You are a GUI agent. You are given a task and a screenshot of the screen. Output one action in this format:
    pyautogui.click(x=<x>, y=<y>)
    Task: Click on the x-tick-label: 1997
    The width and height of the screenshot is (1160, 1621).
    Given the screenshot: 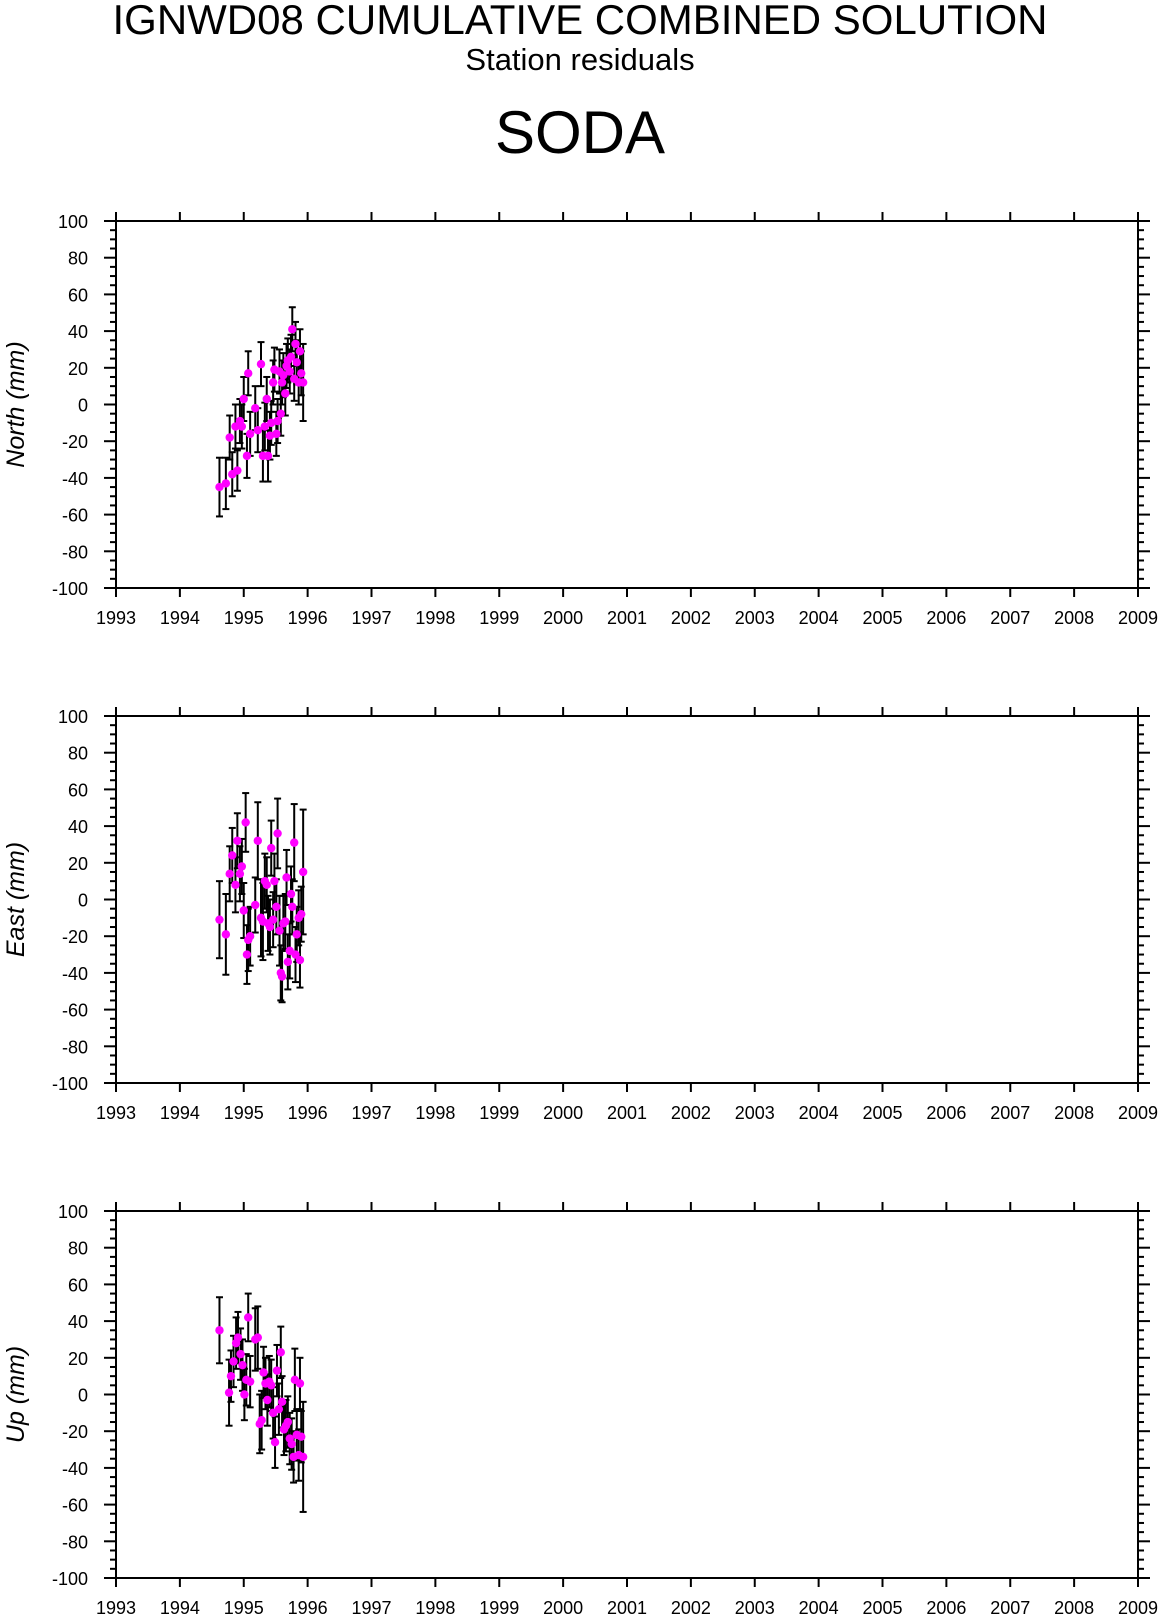 What is the action you would take?
    pyautogui.click(x=371, y=1113)
    